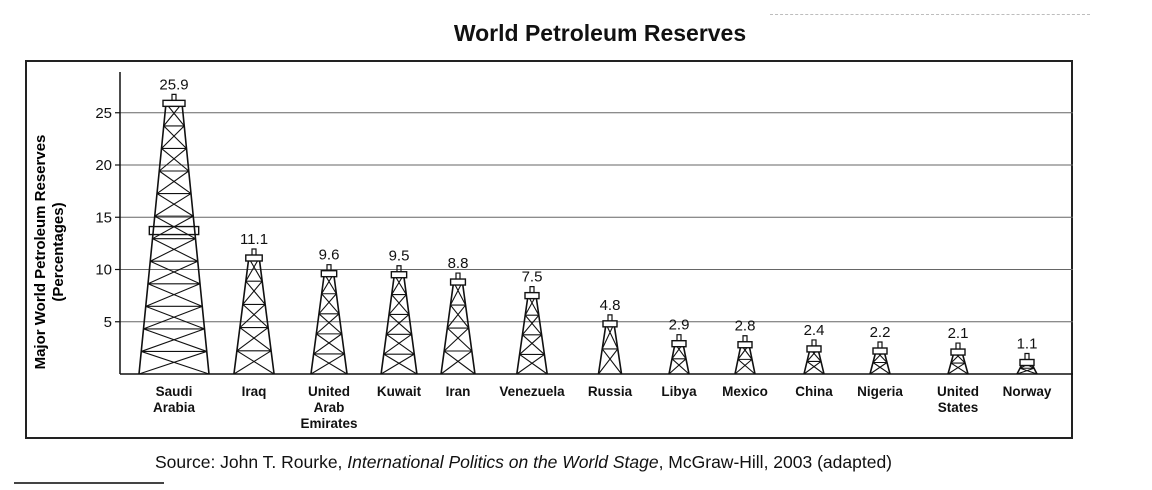  I want to click on source-prefix: Source: John T. Rourke,, so click(251, 462).